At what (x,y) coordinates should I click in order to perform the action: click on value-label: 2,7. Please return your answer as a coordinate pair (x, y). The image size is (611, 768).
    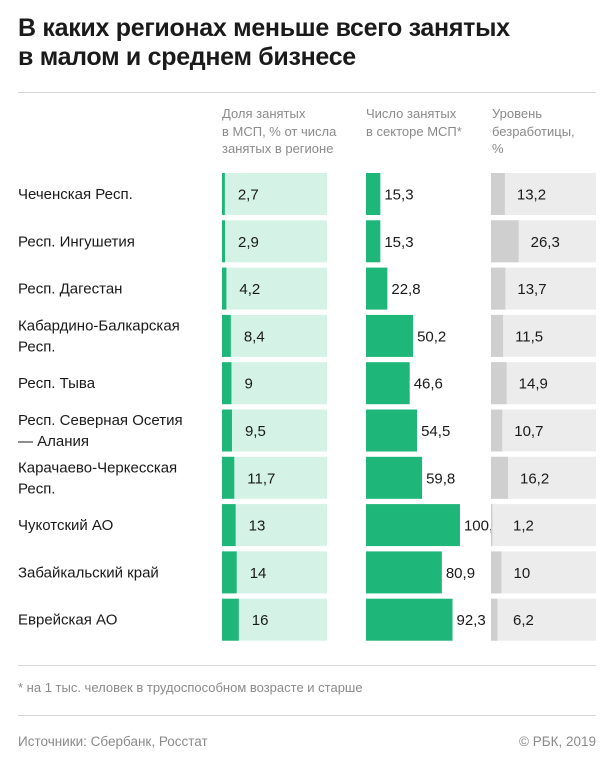
    Looking at the image, I should click on (248, 195).